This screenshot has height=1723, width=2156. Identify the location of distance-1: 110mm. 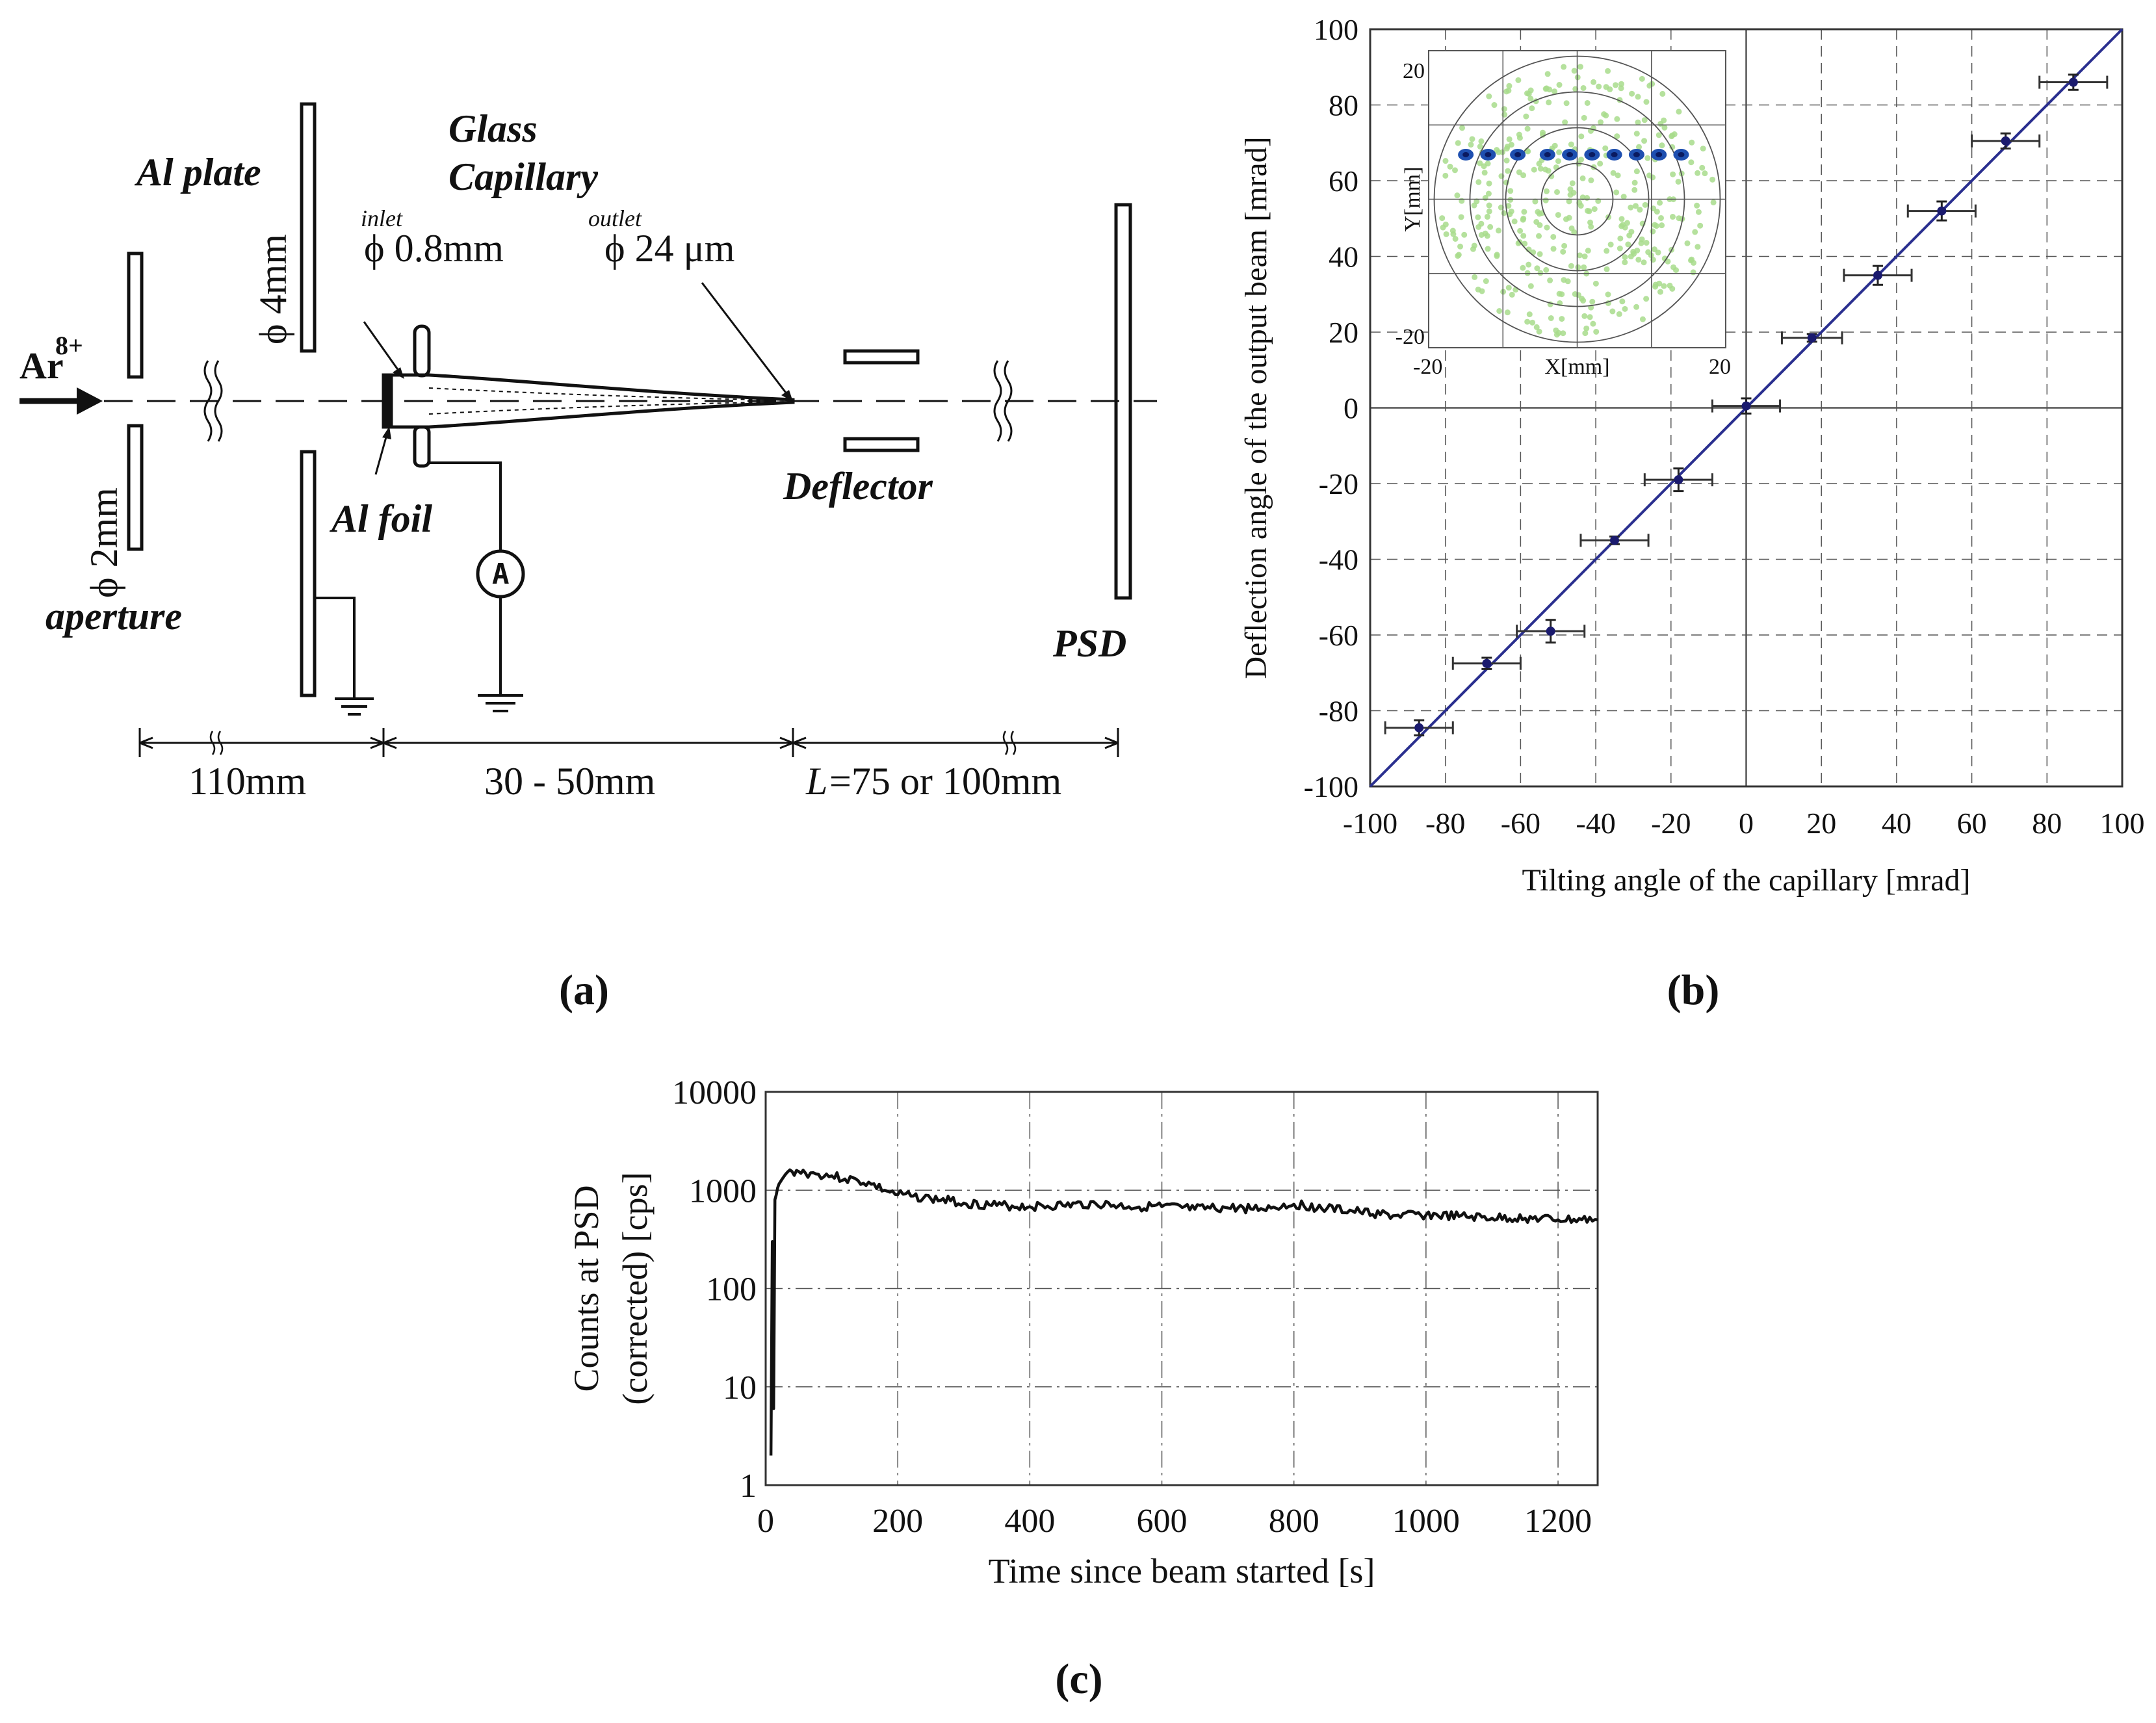
(247, 781).